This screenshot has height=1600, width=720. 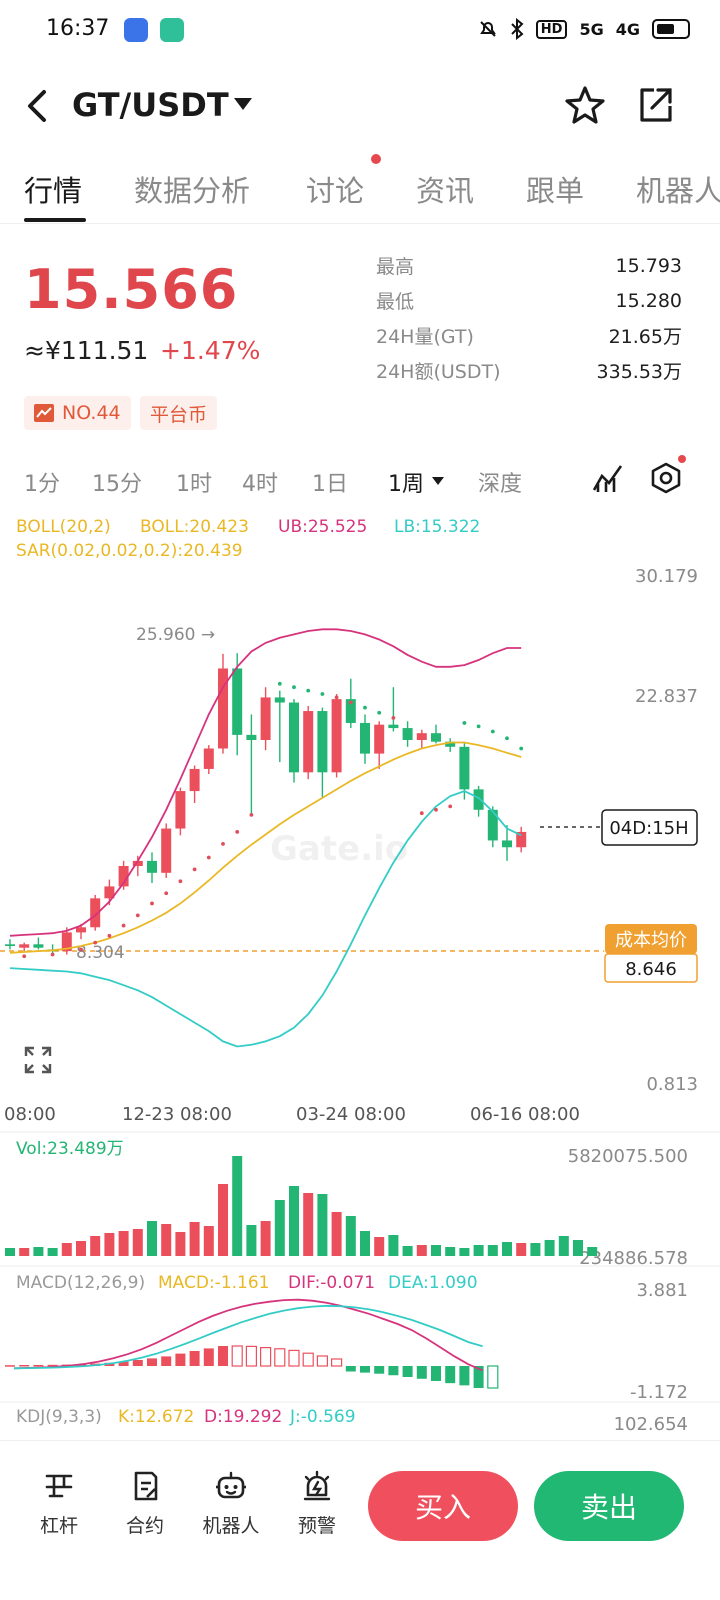 I want to click on category-label: 平台币, so click(x=179, y=414).